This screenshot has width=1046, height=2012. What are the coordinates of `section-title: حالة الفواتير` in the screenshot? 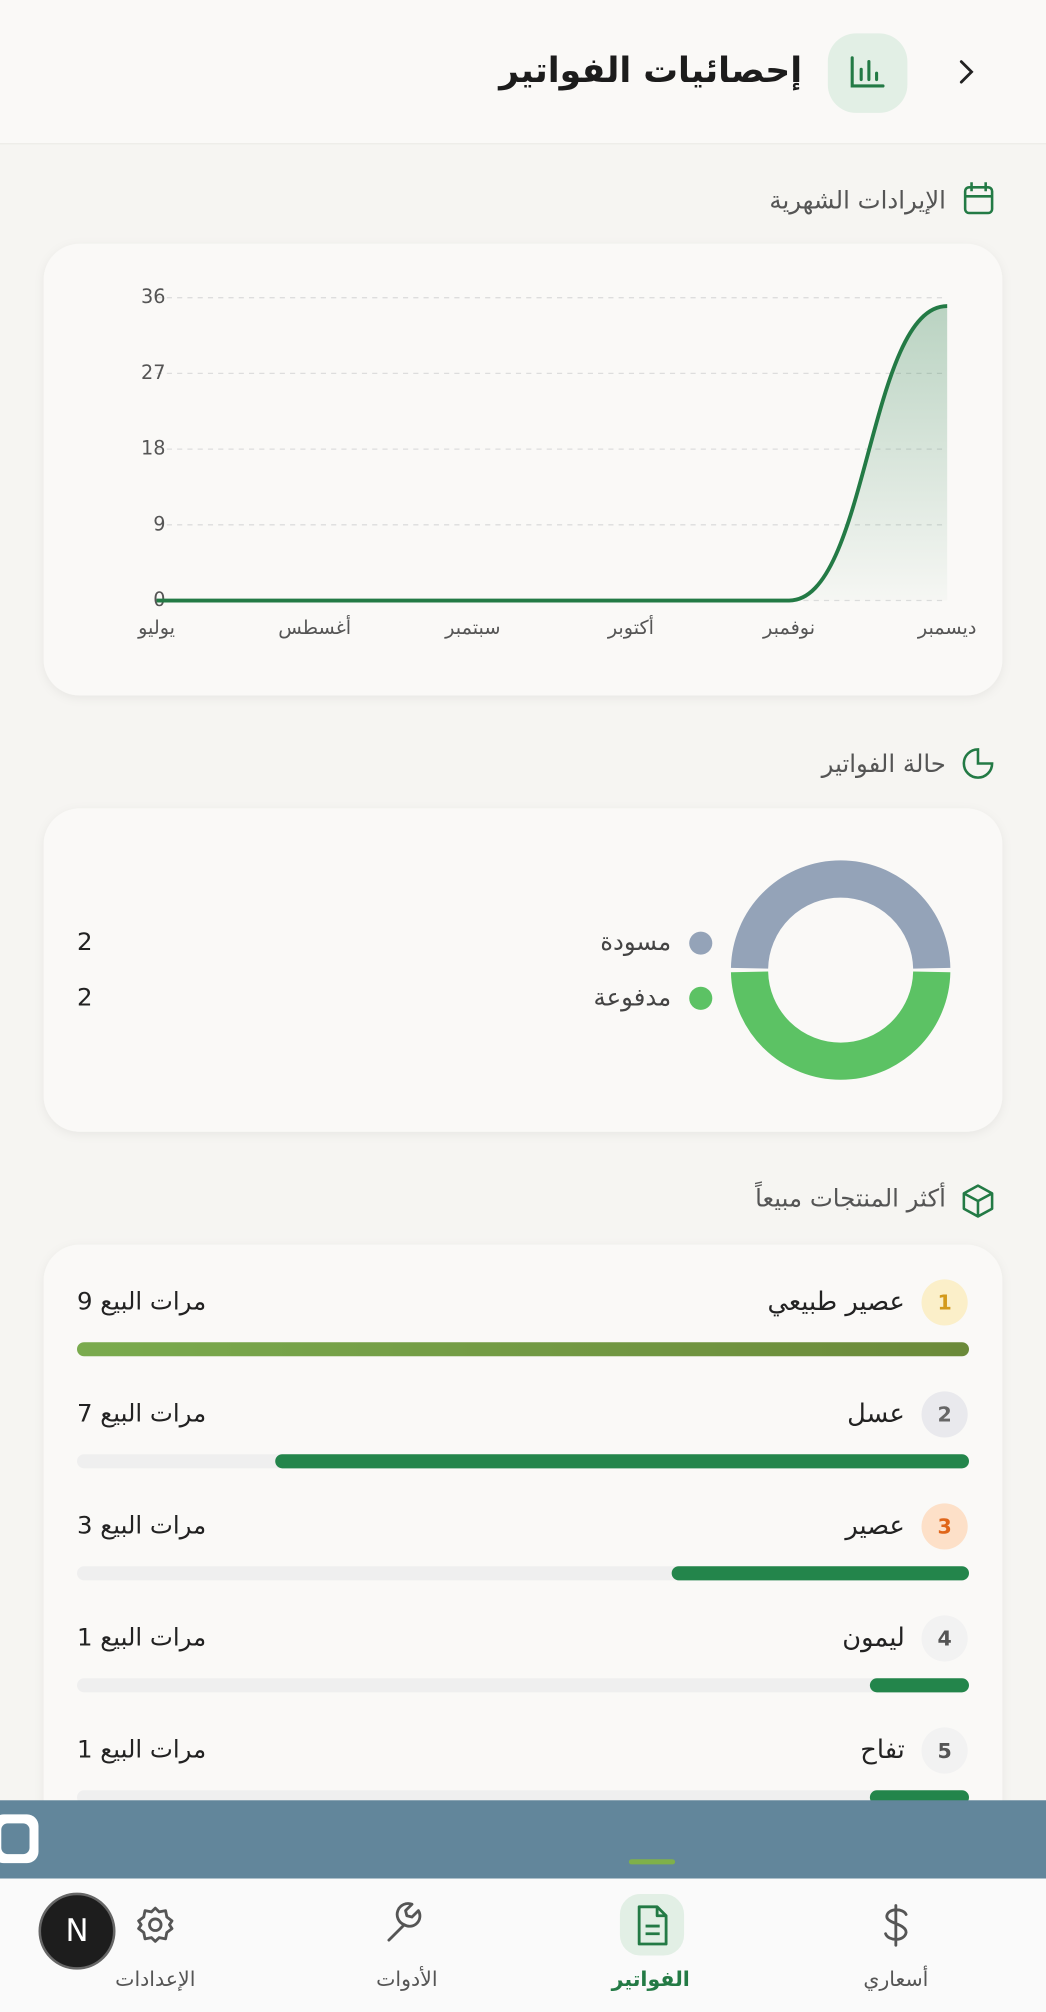 It's located at (883, 763).